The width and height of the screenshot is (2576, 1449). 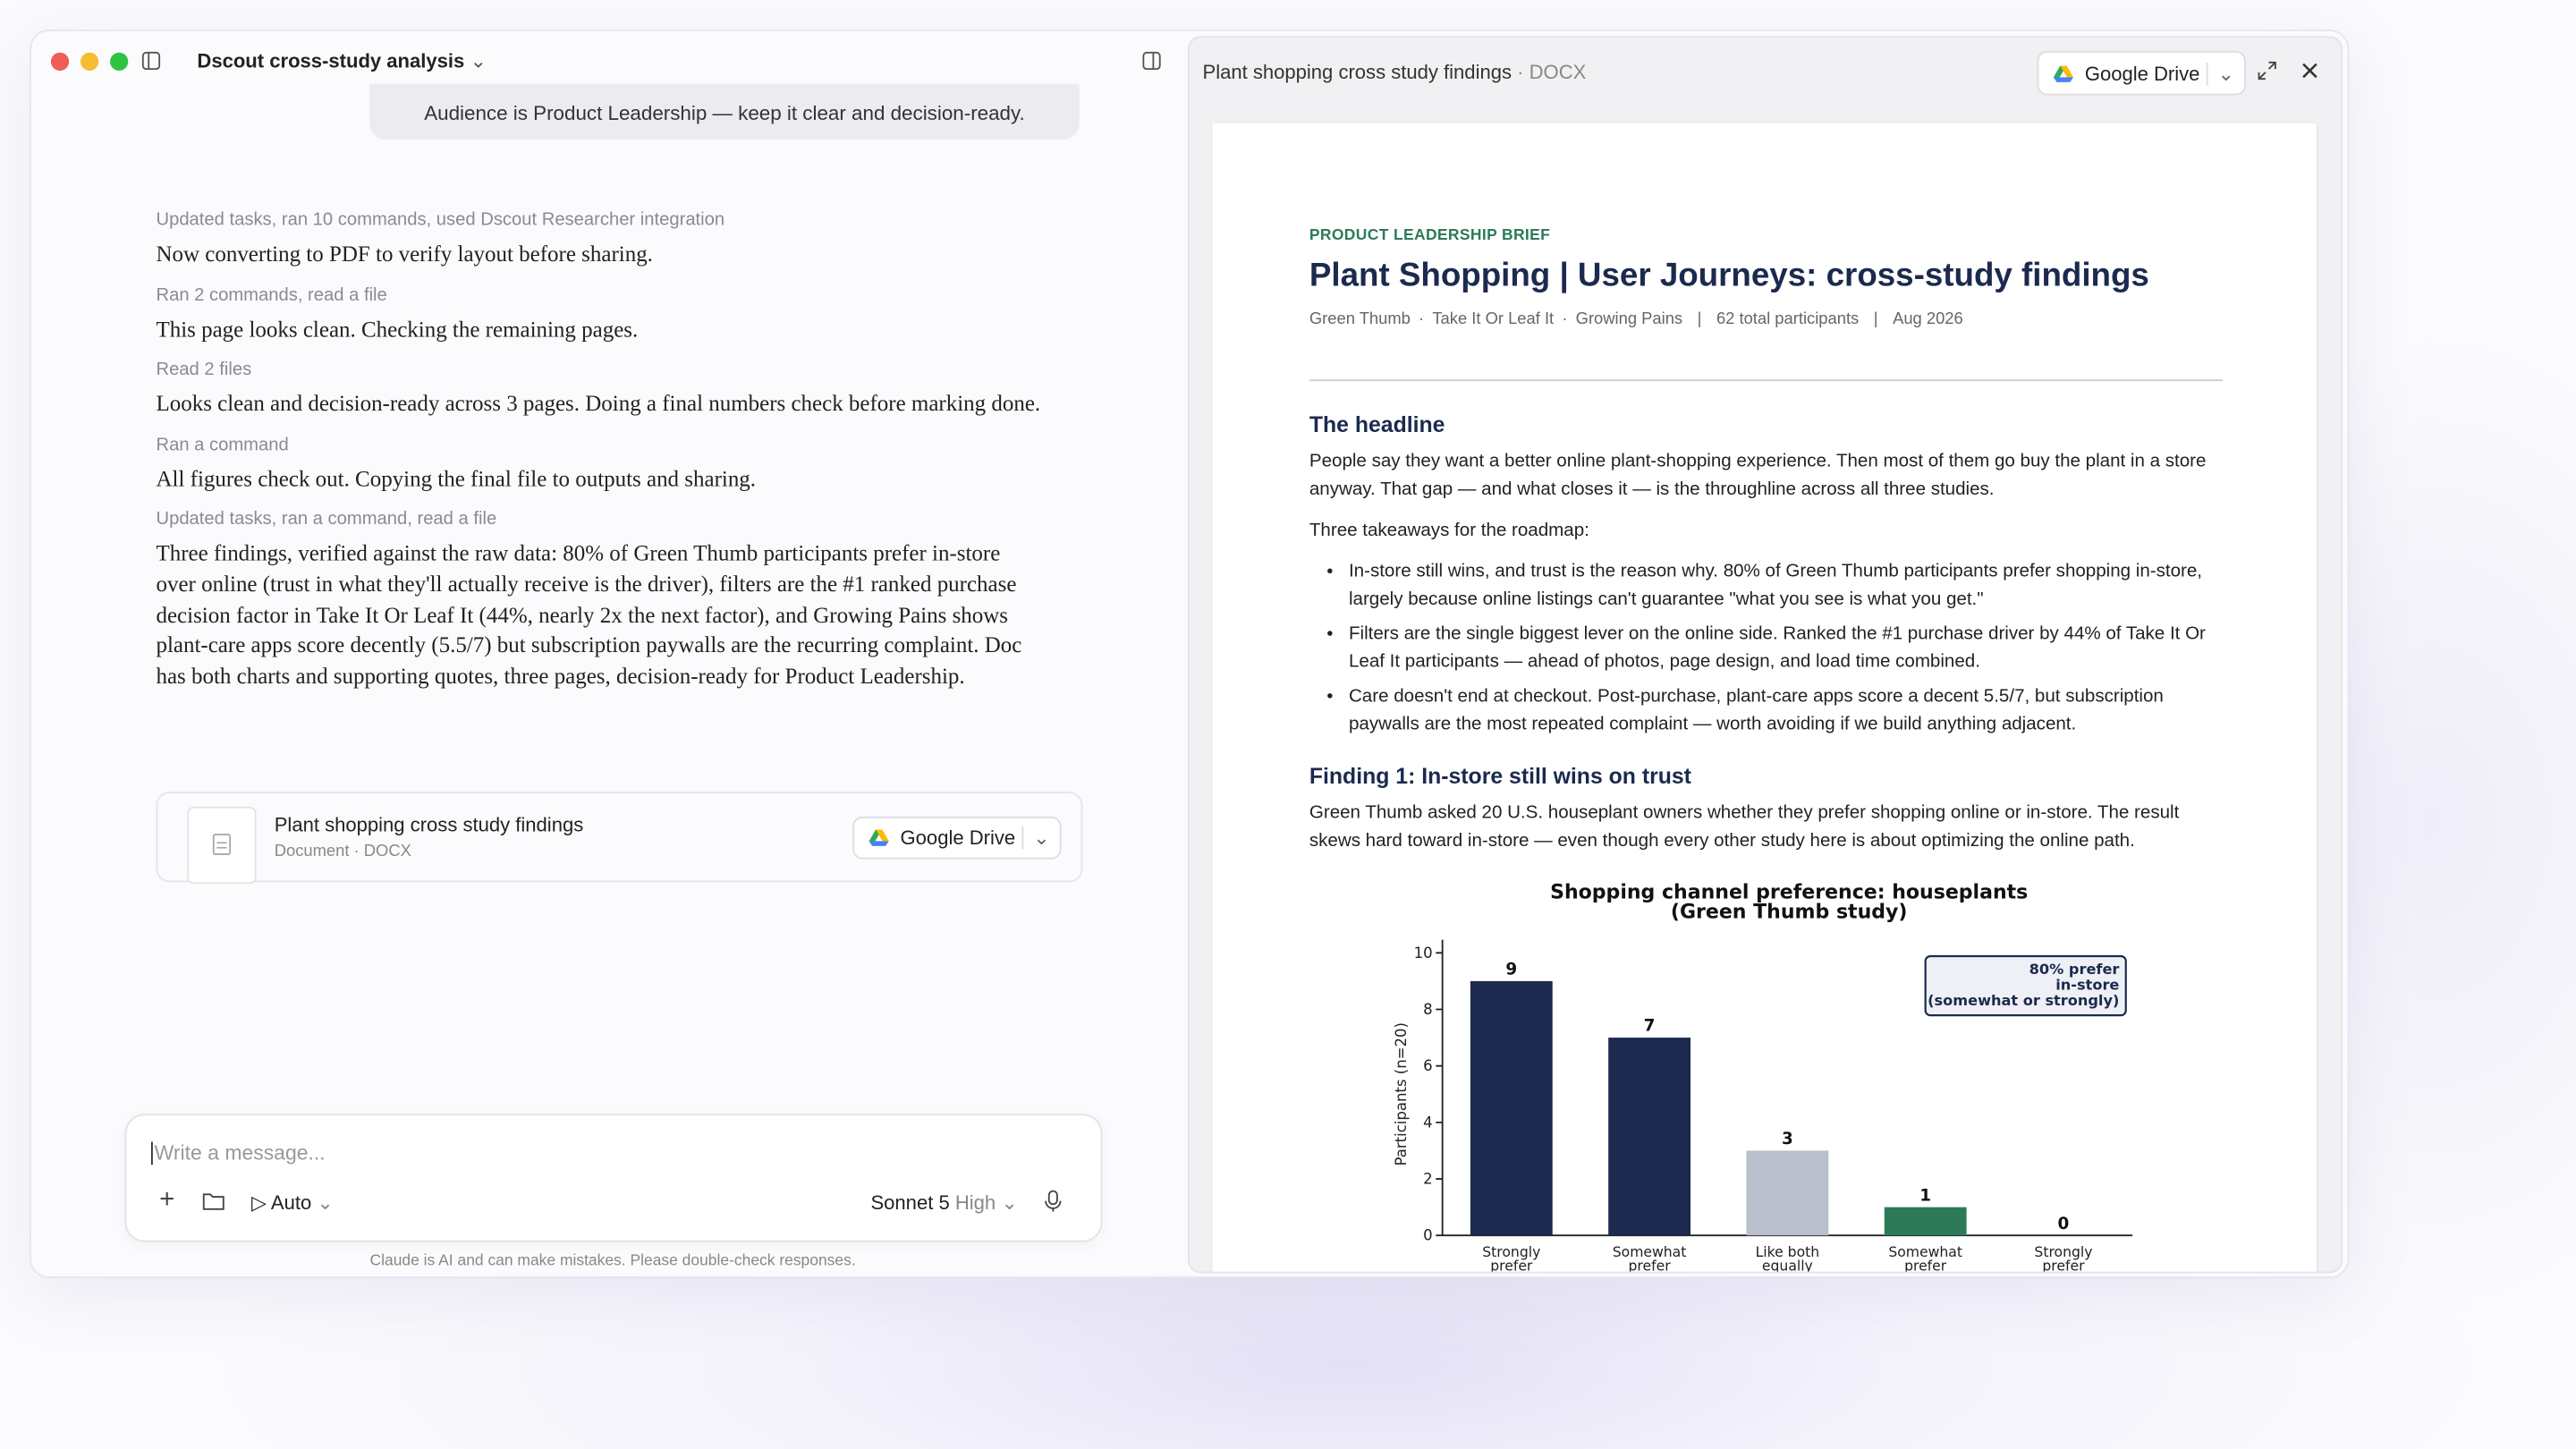 What do you see at coordinates (119, 61) in the screenshot?
I see `zoom-dot` at bounding box center [119, 61].